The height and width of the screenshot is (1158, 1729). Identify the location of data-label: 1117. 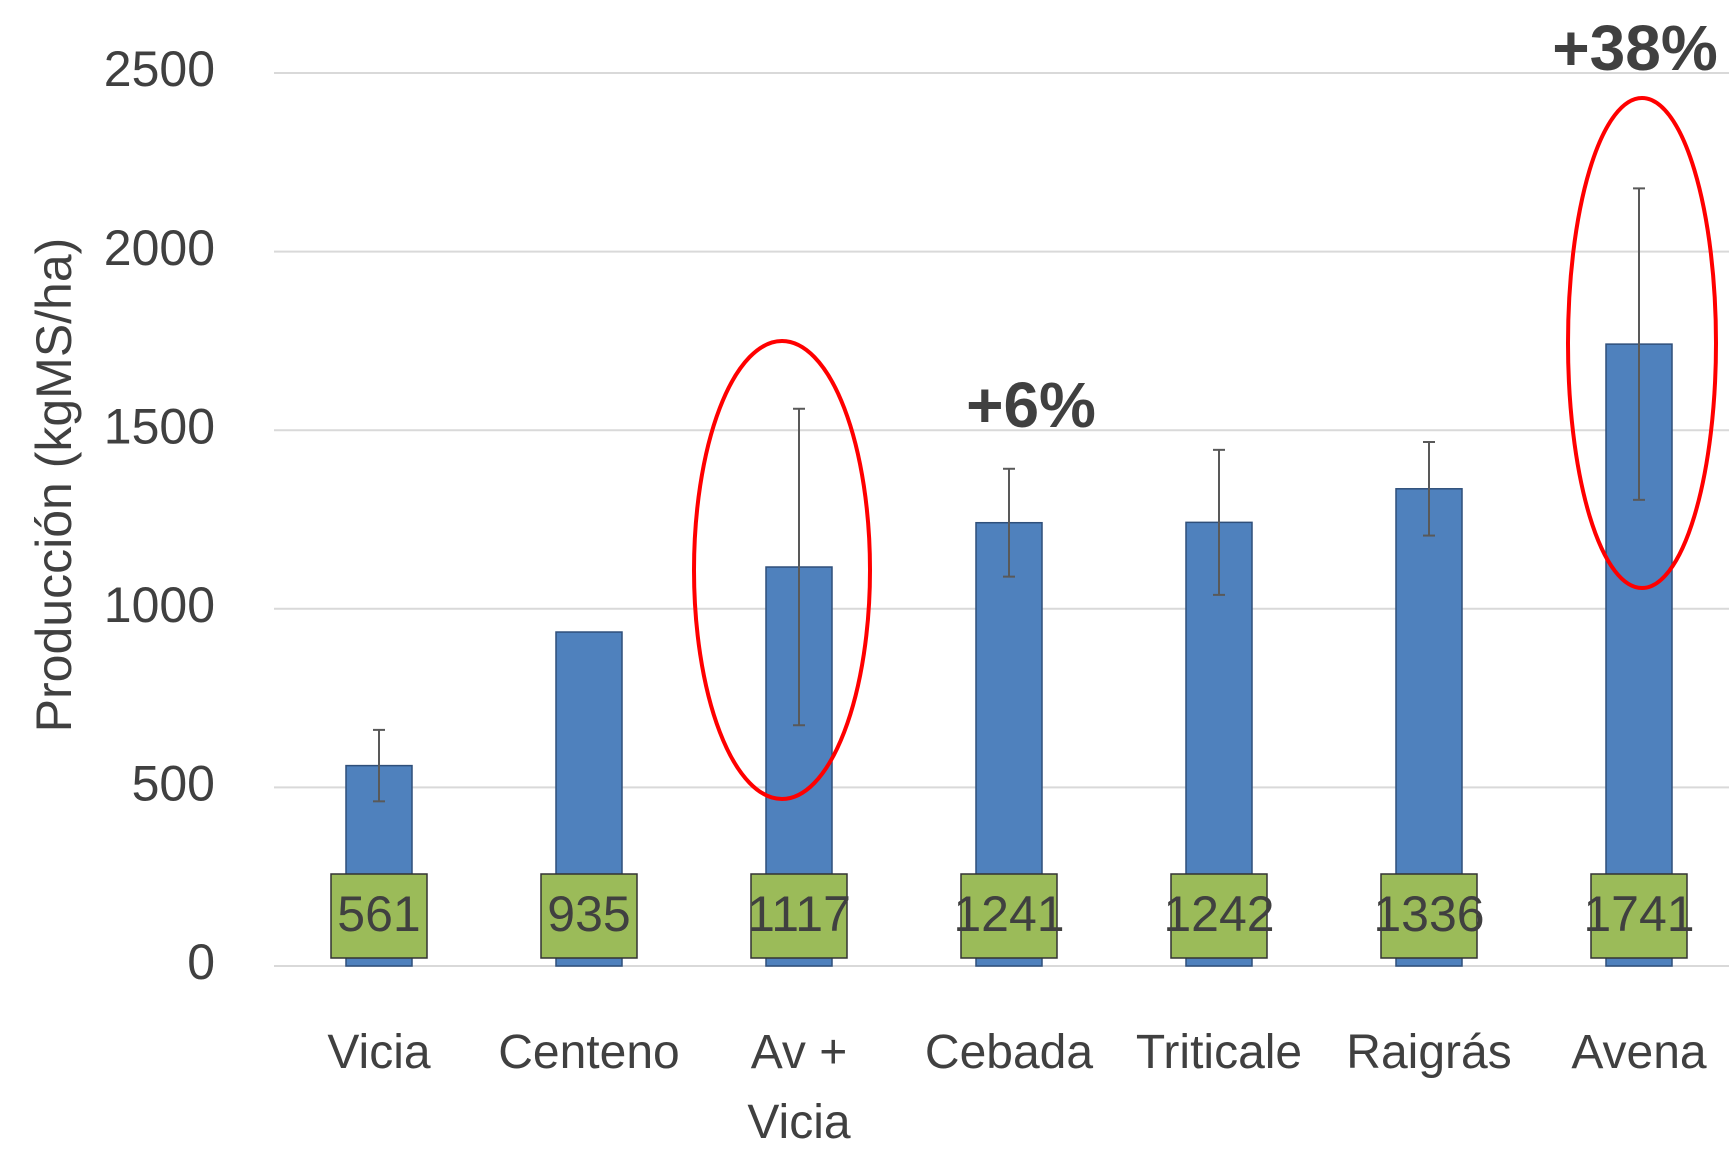
(799, 914).